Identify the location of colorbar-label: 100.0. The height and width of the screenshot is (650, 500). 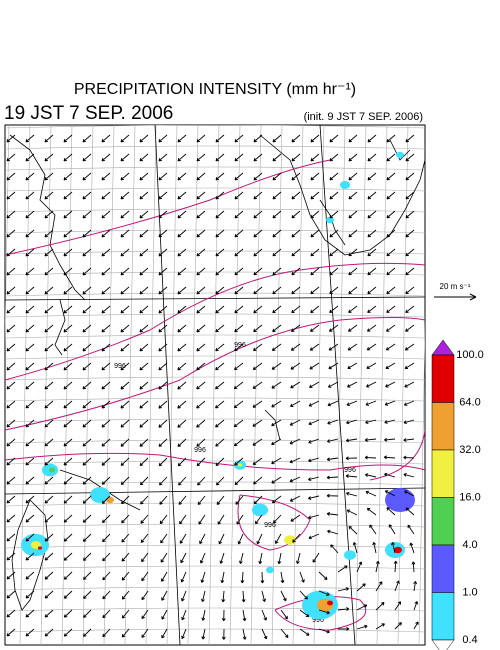
(470, 355).